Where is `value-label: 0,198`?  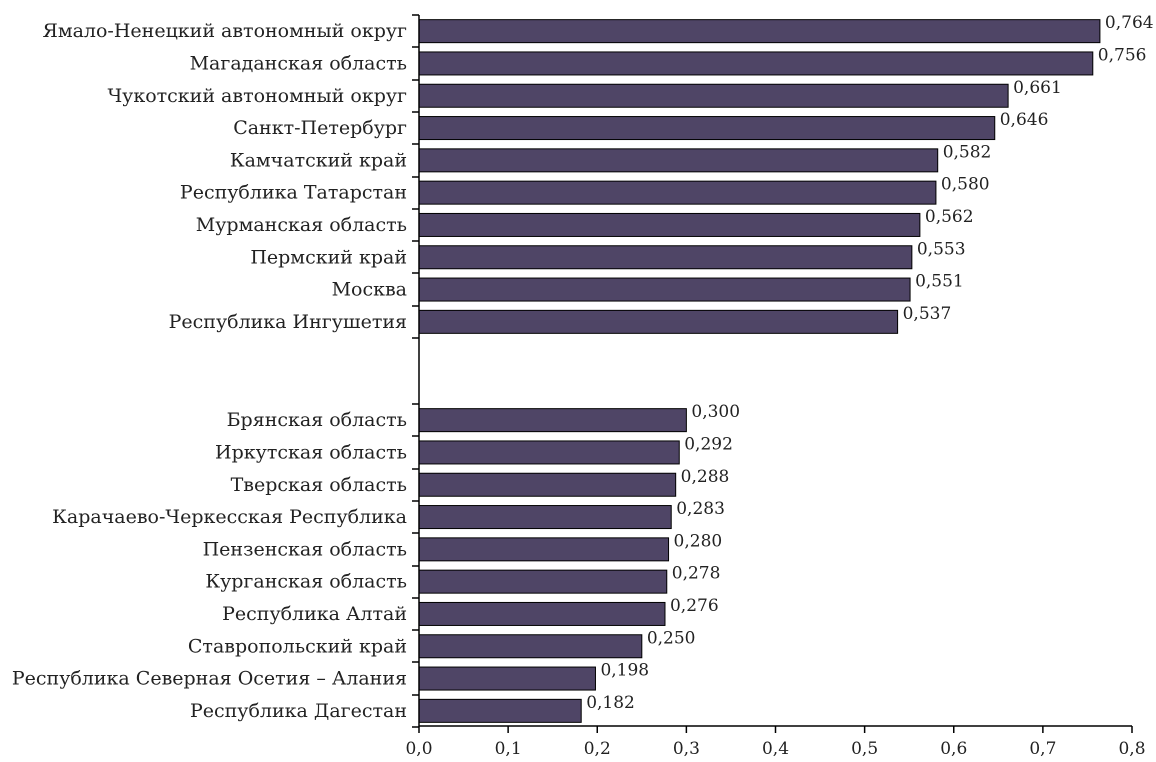
value-label: 0,198 is located at coordinates (624, 671).